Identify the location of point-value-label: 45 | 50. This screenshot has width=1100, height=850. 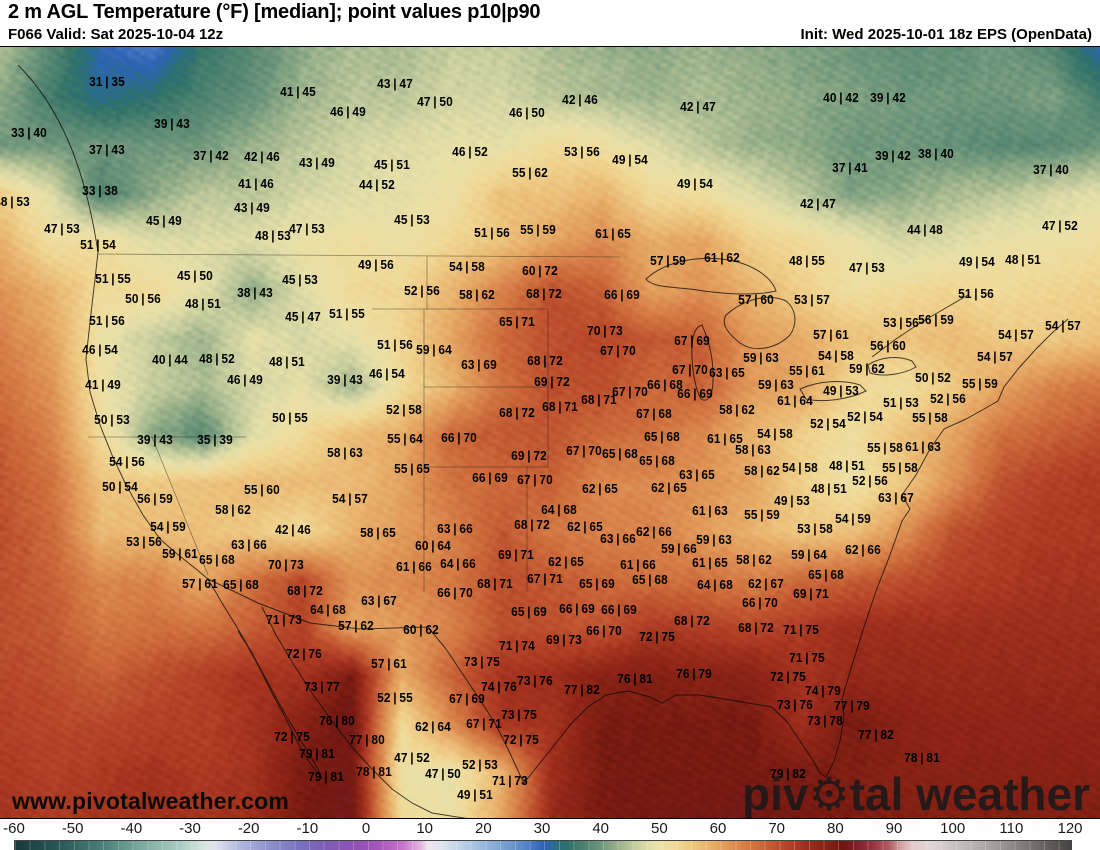
(195, 276).